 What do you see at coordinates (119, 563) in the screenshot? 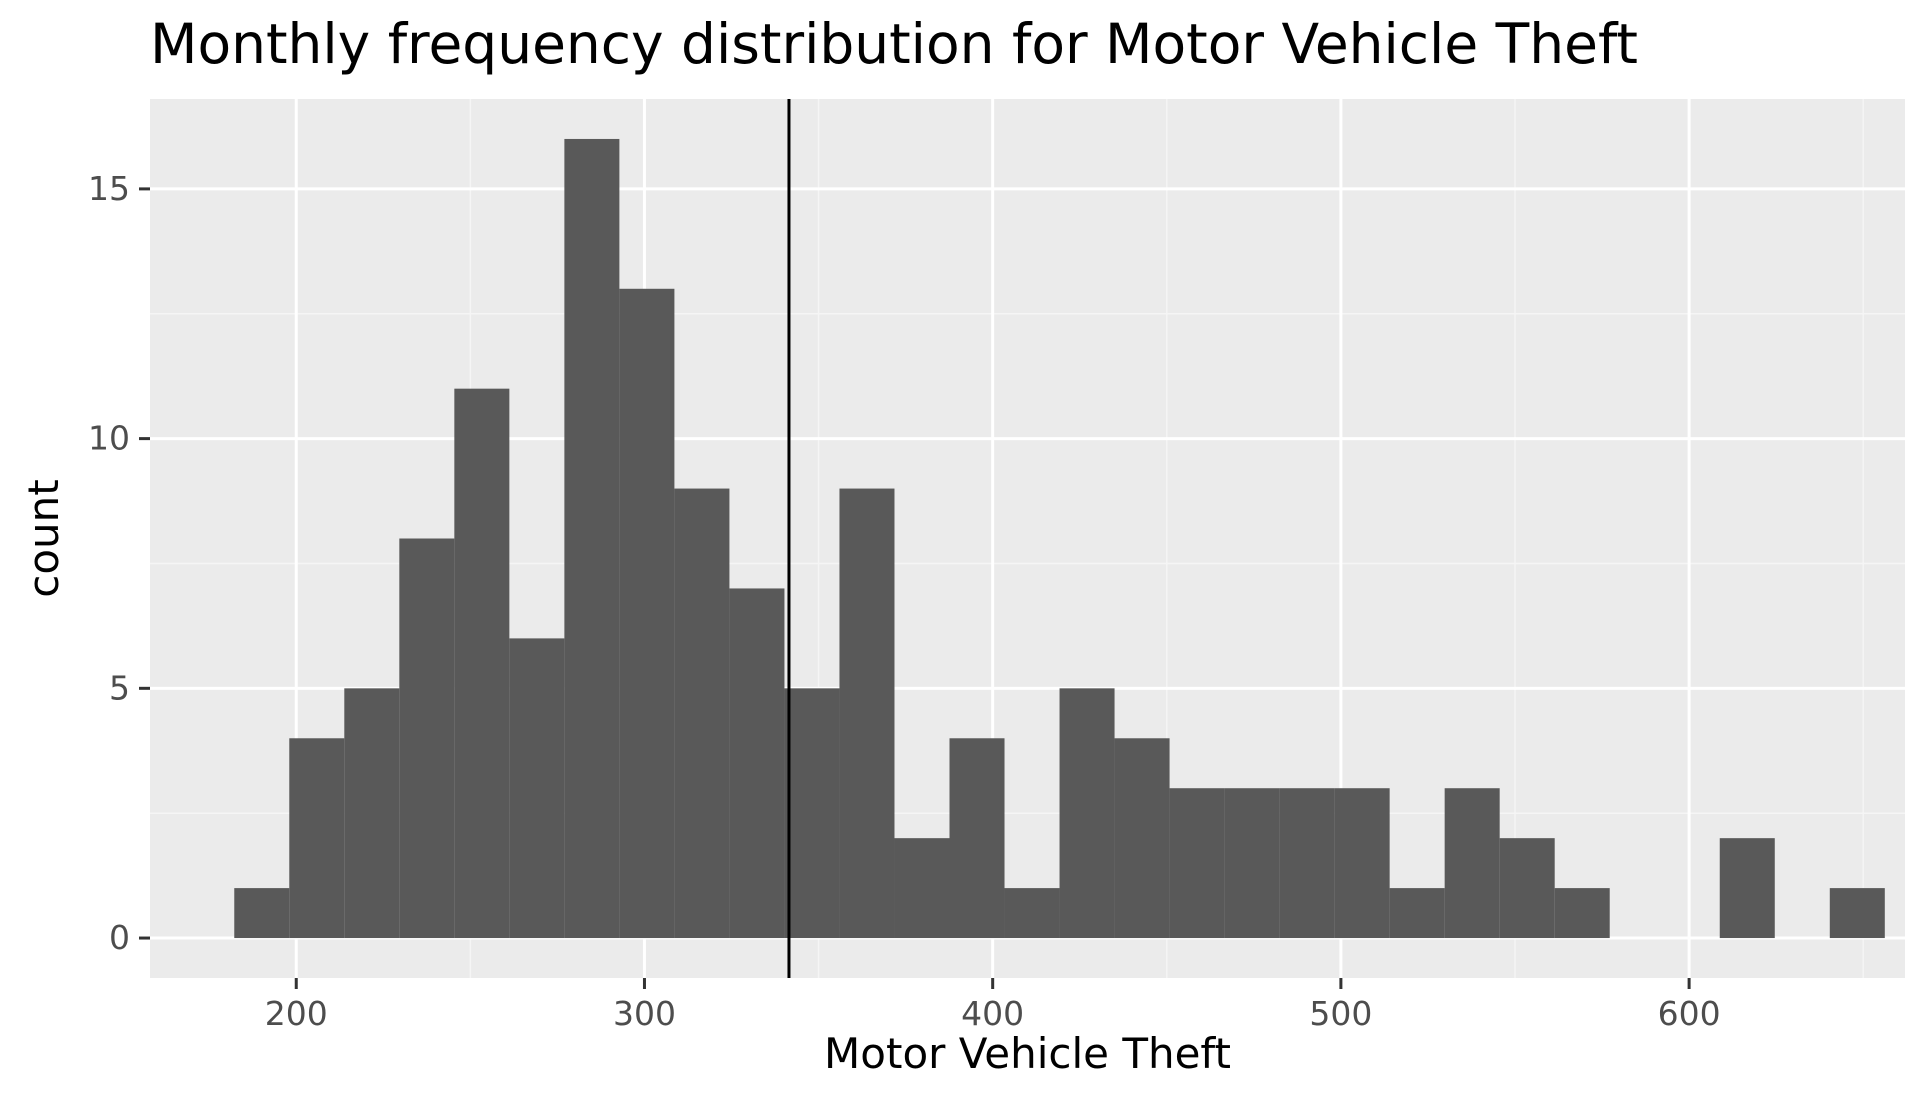
I see `y-axis: 0 5 10 15` at bounding box center [119, 563].